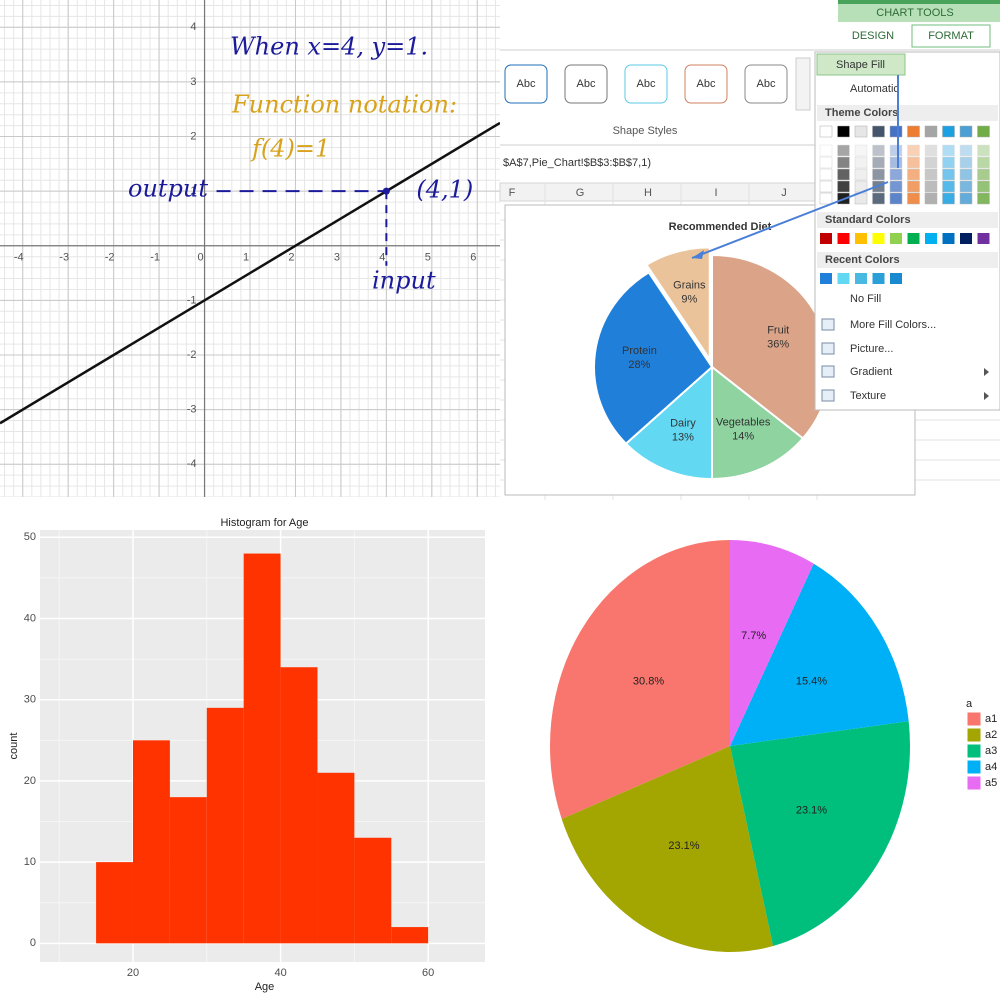 This screenshot has width=1000, height=1000. I want to click on x-tick-label: -2, so click(110, 258).